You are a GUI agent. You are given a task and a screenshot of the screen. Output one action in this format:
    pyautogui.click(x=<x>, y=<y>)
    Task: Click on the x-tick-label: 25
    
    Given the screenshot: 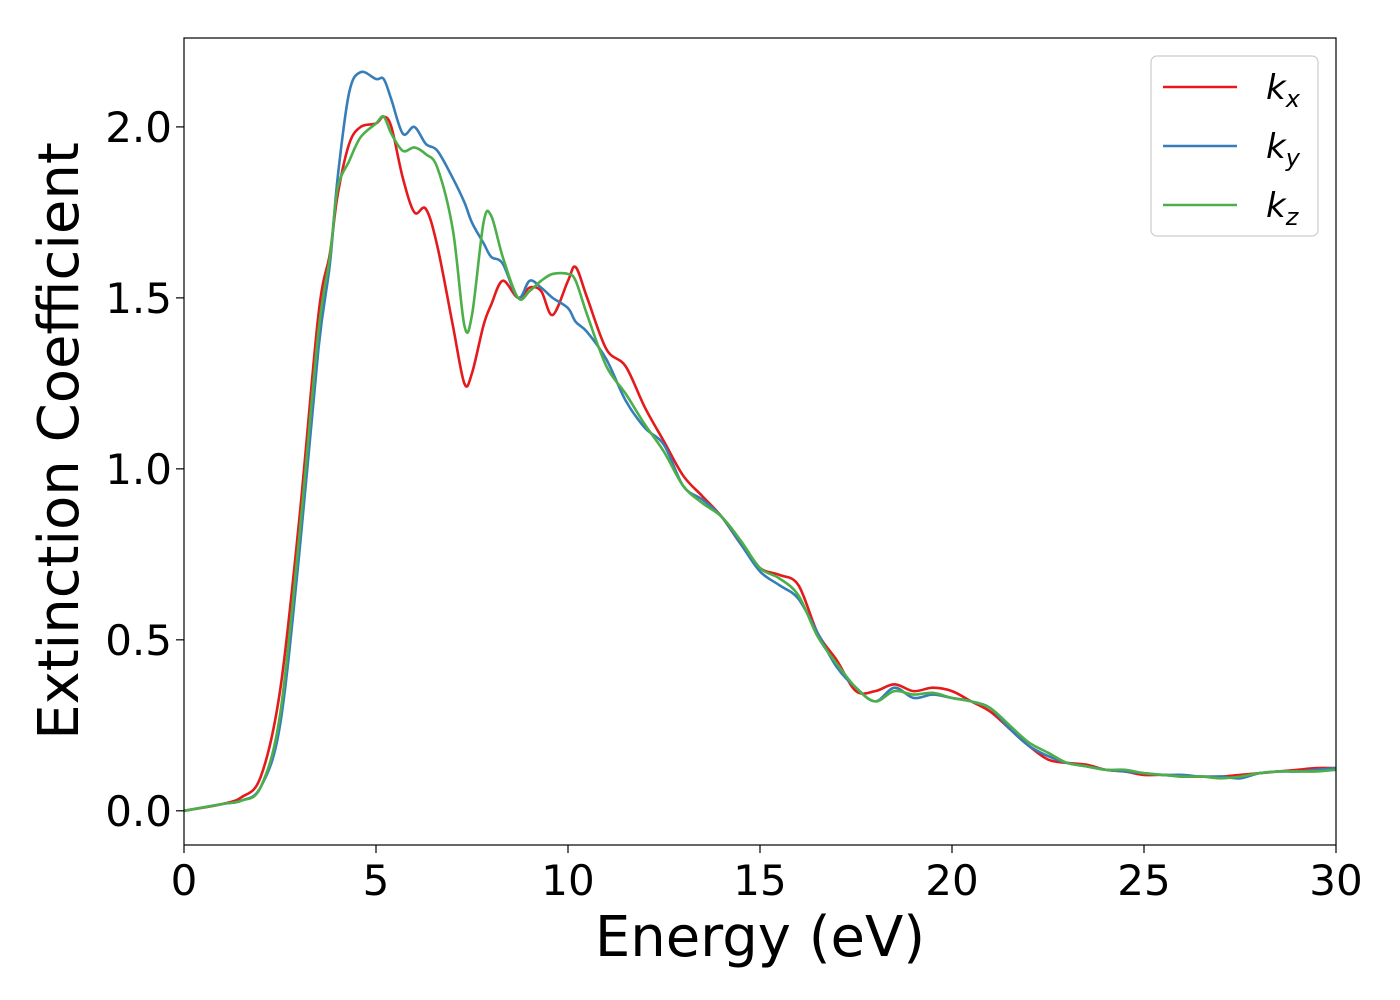 What is the action you would take?
    pyautogui.click(x=1143, y=880)
    